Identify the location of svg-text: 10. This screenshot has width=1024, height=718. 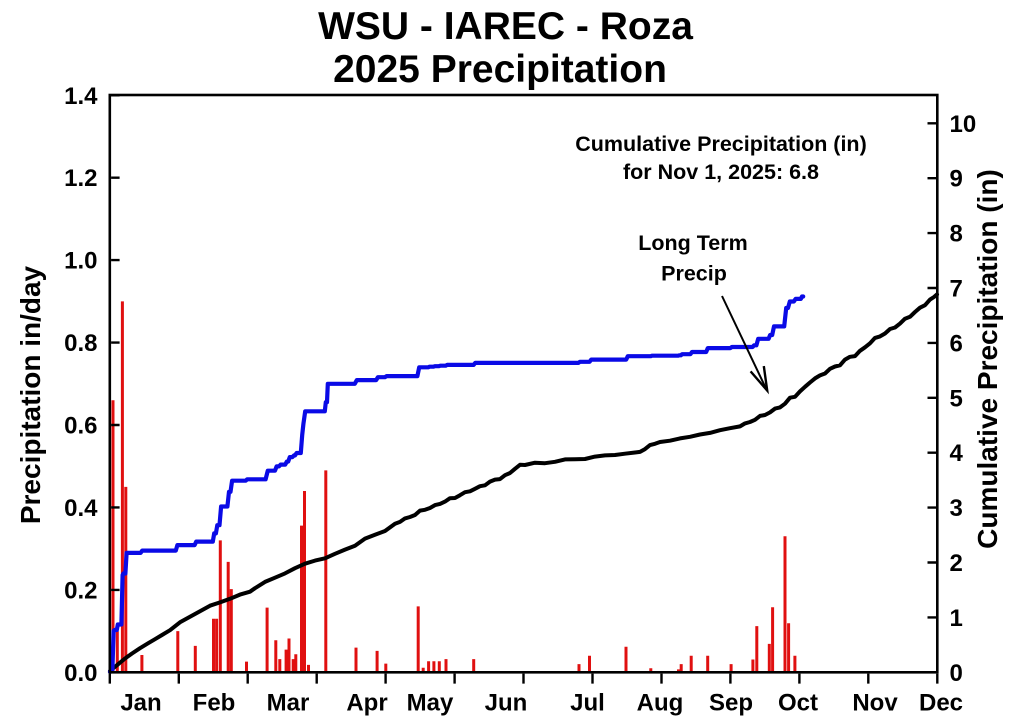
(963, 124).